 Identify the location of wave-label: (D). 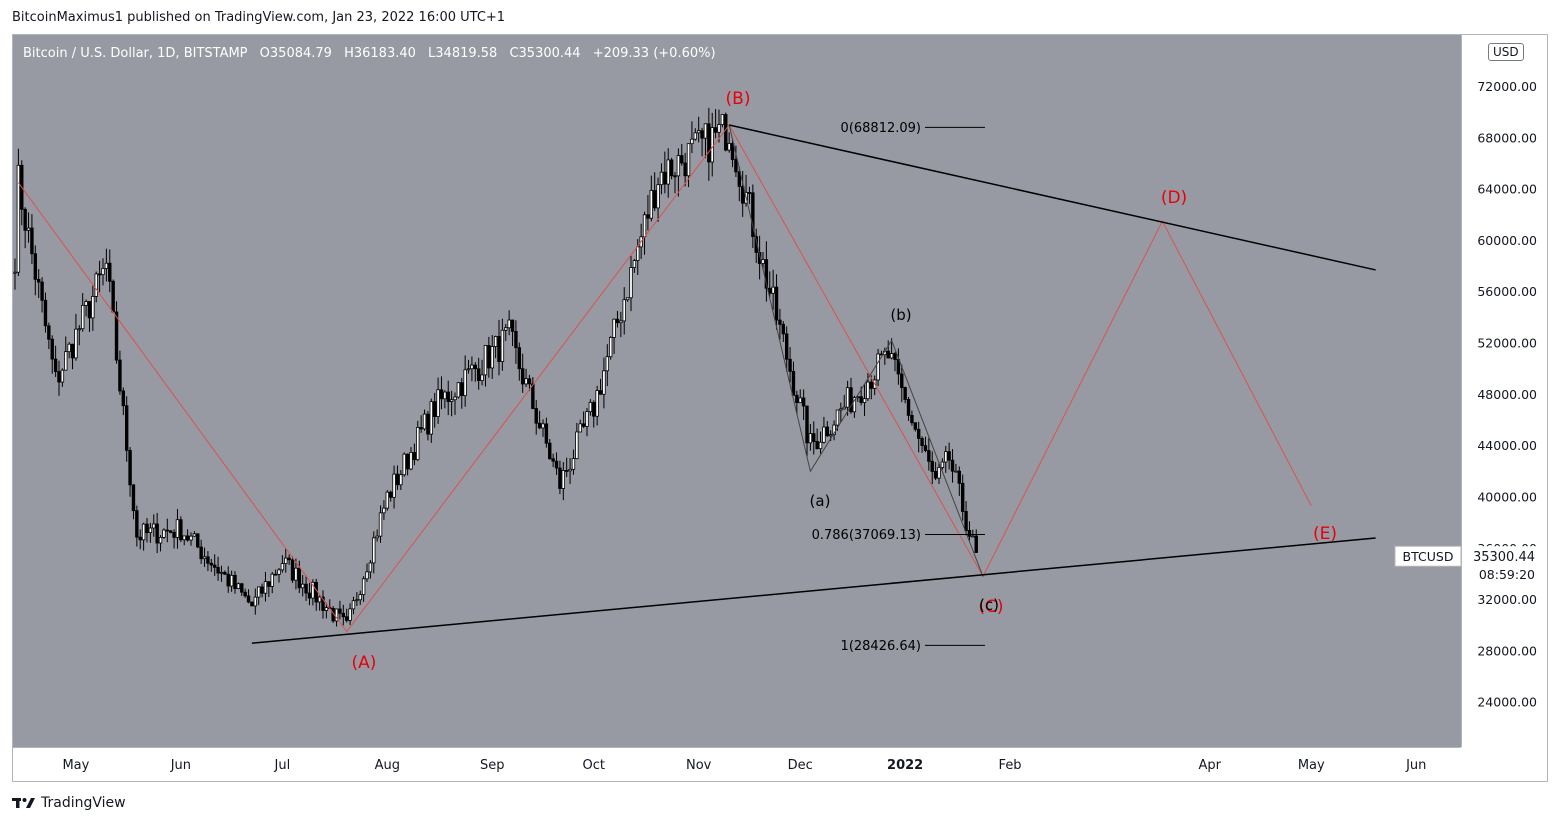
(1174, 198).